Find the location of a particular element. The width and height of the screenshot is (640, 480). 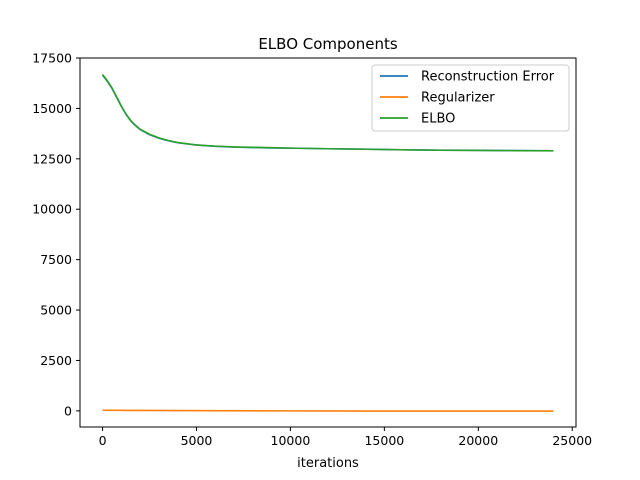

y-tick-label: 5000 is located at coordinates (56, 310).